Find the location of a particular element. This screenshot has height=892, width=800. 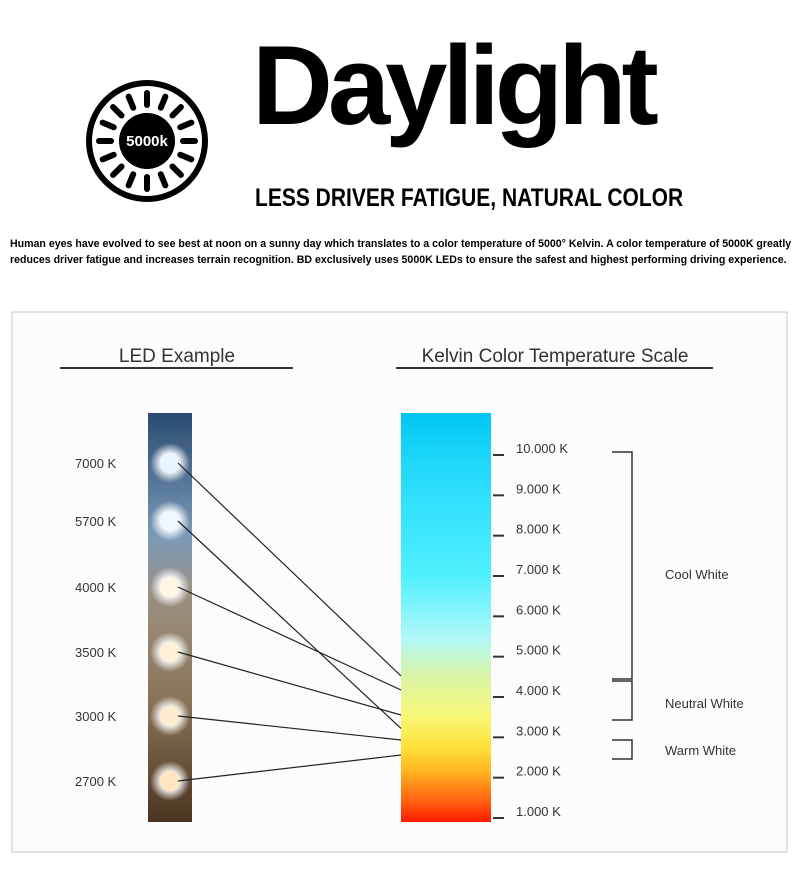

scale-tick-label: 5.000 K is located at coordinates (538, 650).